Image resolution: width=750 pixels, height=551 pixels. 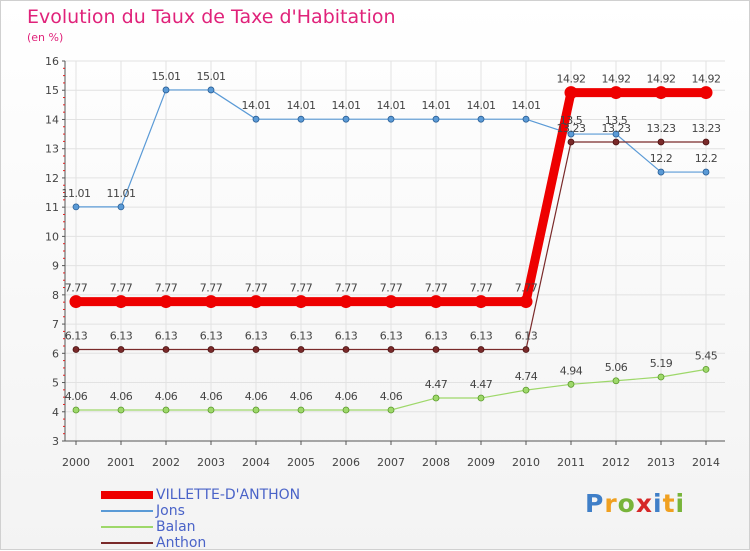 What do you see at coordinates (55, 383) in the screenshot?
I see `y-tick-label: 5` at bounding box center [55, 383].